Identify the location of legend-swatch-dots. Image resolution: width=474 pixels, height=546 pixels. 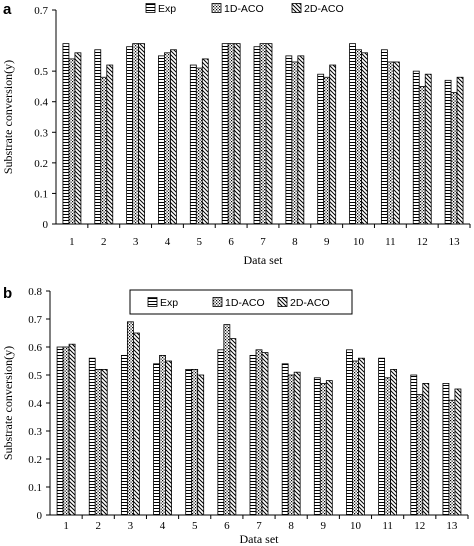
(216, 8).